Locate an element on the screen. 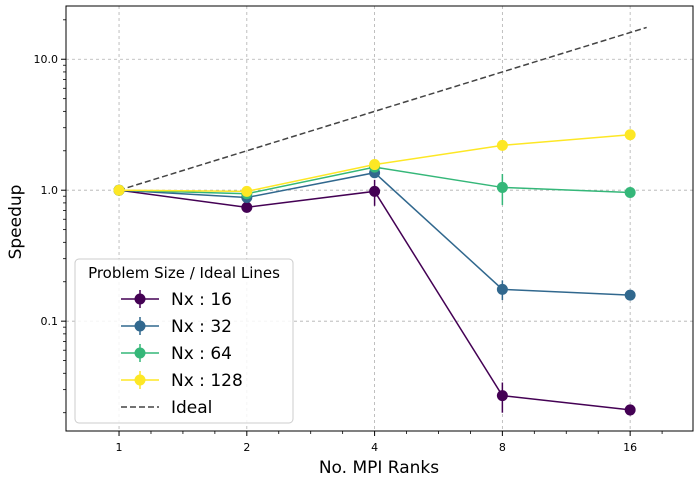 The image size is (699, 483). x-tick-label: 4 is located at coordinates (374, 447).